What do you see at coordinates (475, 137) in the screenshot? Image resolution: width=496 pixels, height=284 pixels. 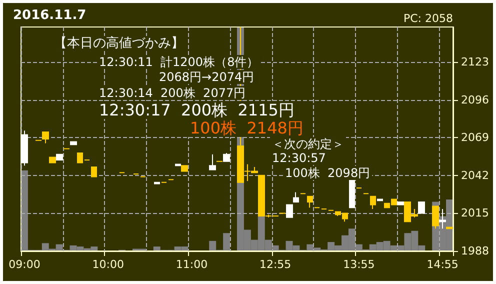 I see `y-tick-label: 2069` at bounding box center [475, 137].